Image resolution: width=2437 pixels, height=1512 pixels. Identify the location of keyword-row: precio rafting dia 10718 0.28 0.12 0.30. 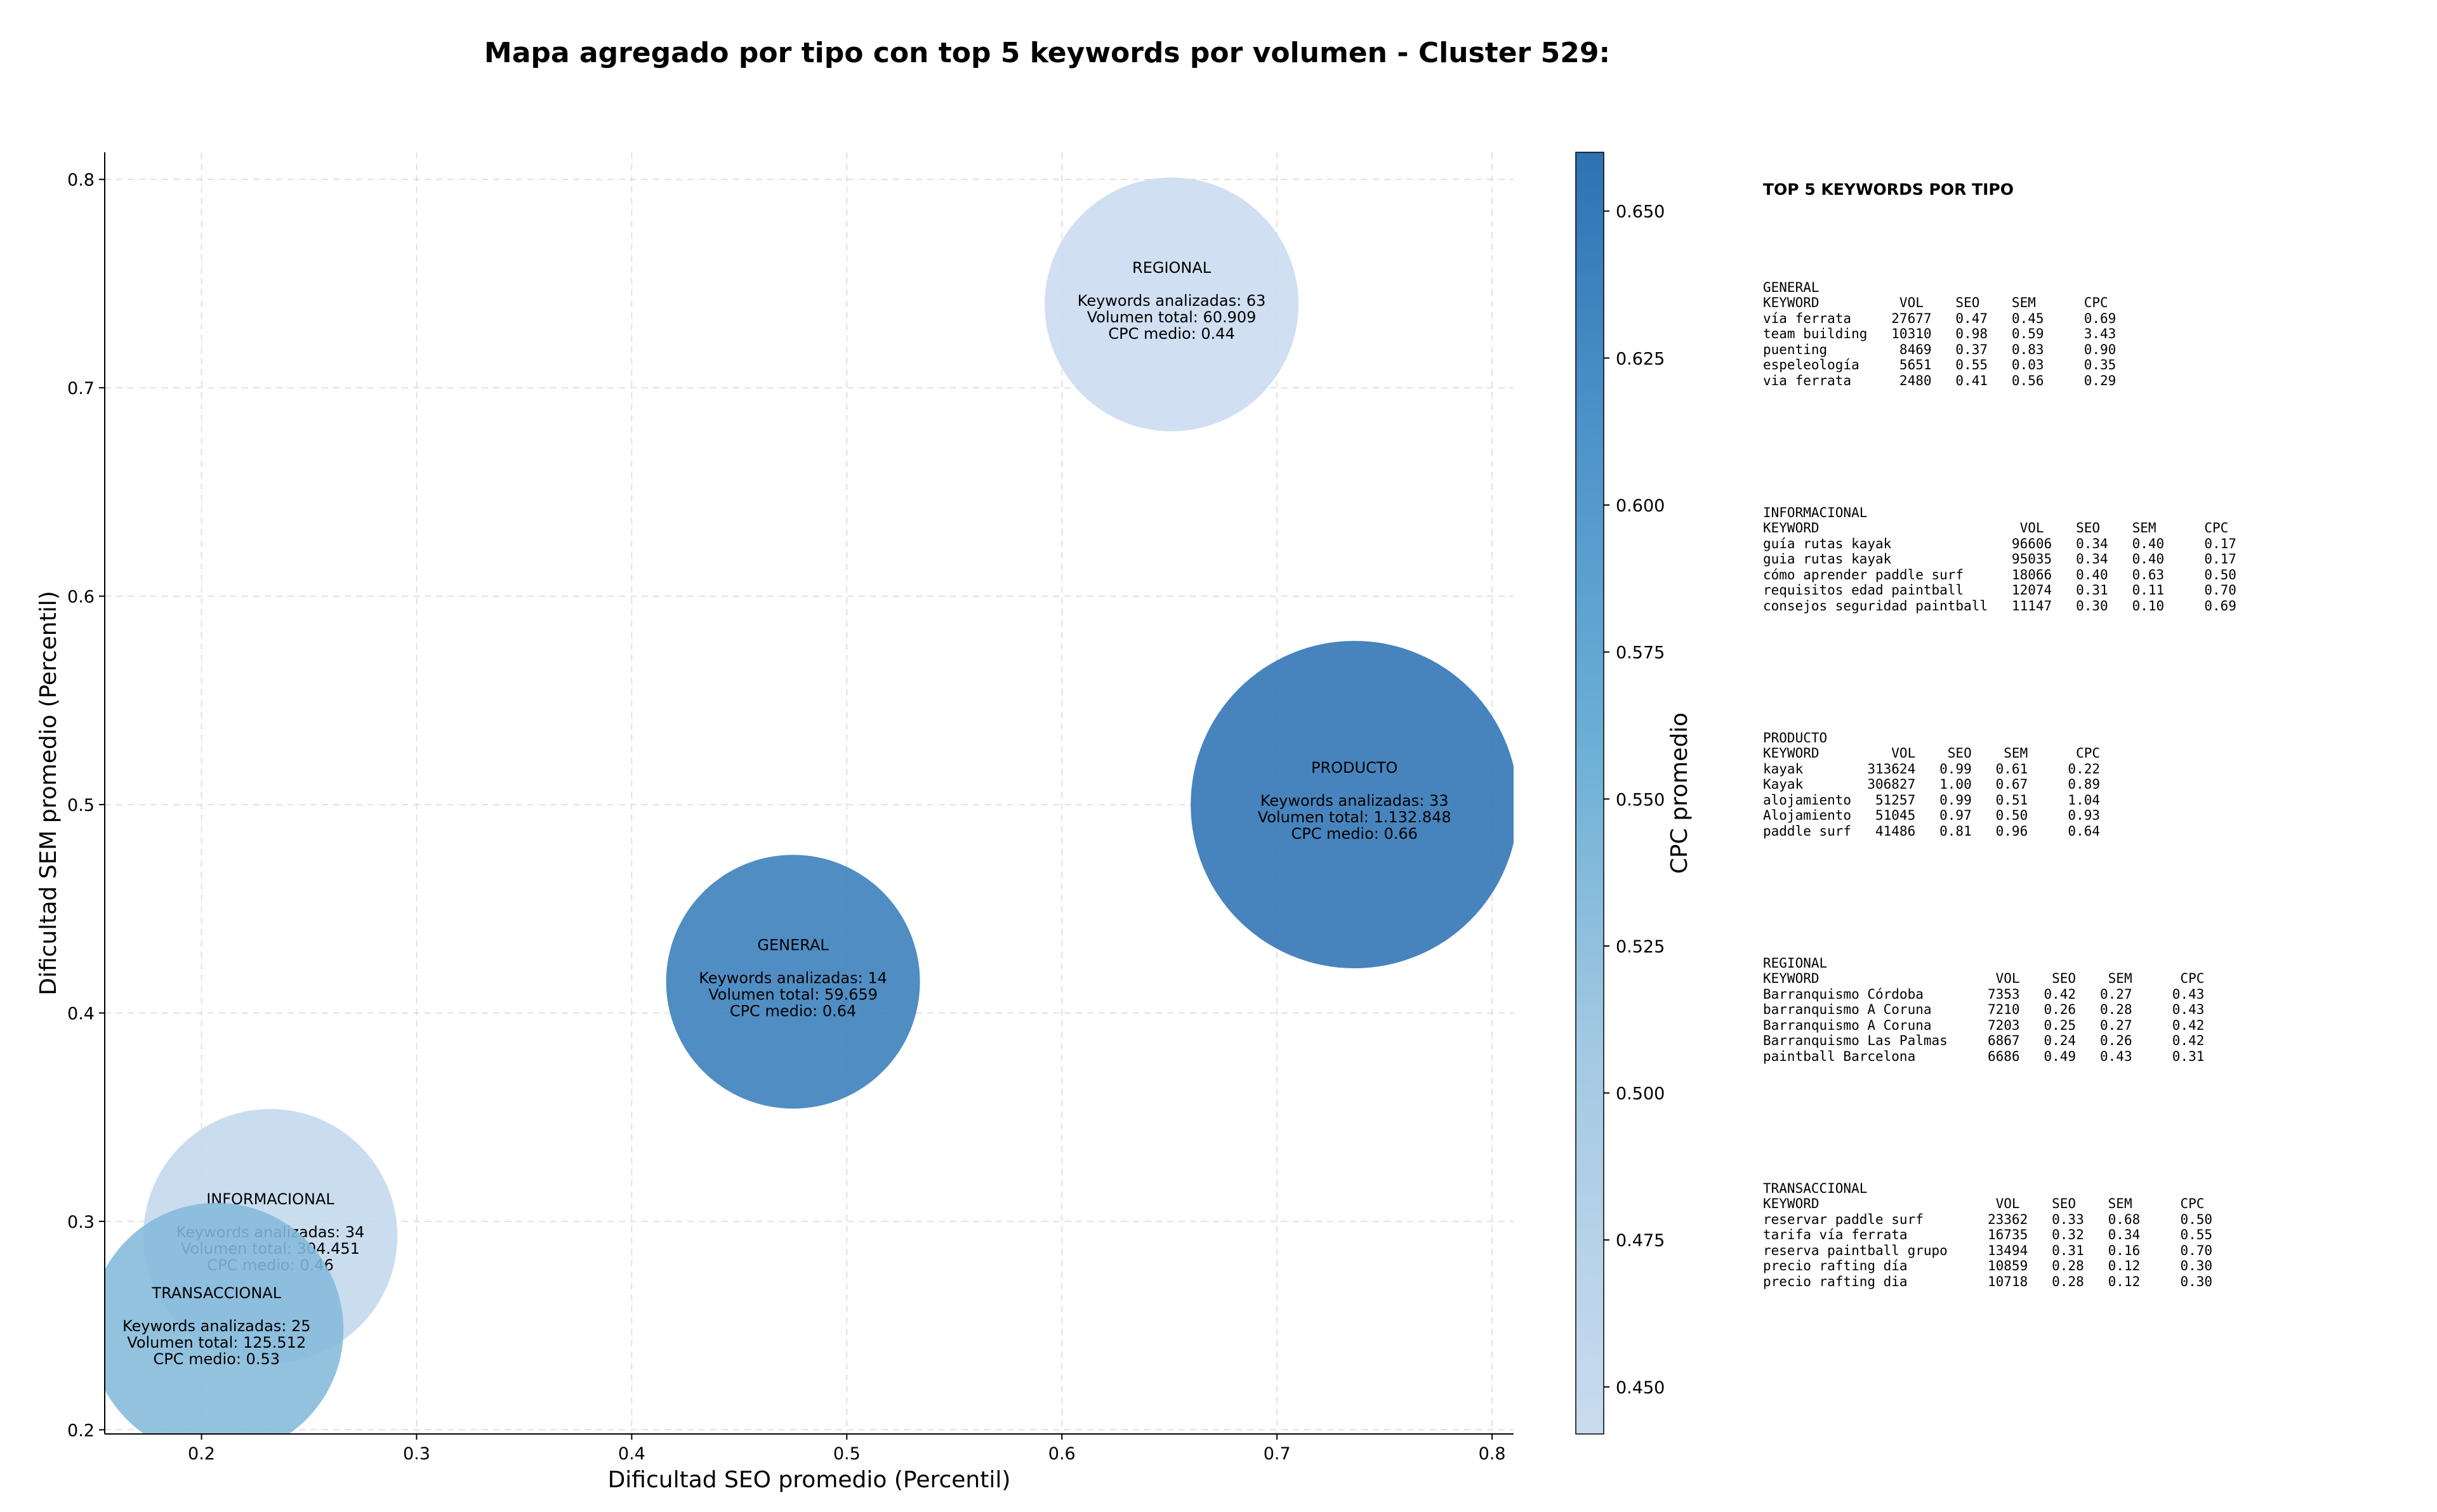
(1988, 1281).